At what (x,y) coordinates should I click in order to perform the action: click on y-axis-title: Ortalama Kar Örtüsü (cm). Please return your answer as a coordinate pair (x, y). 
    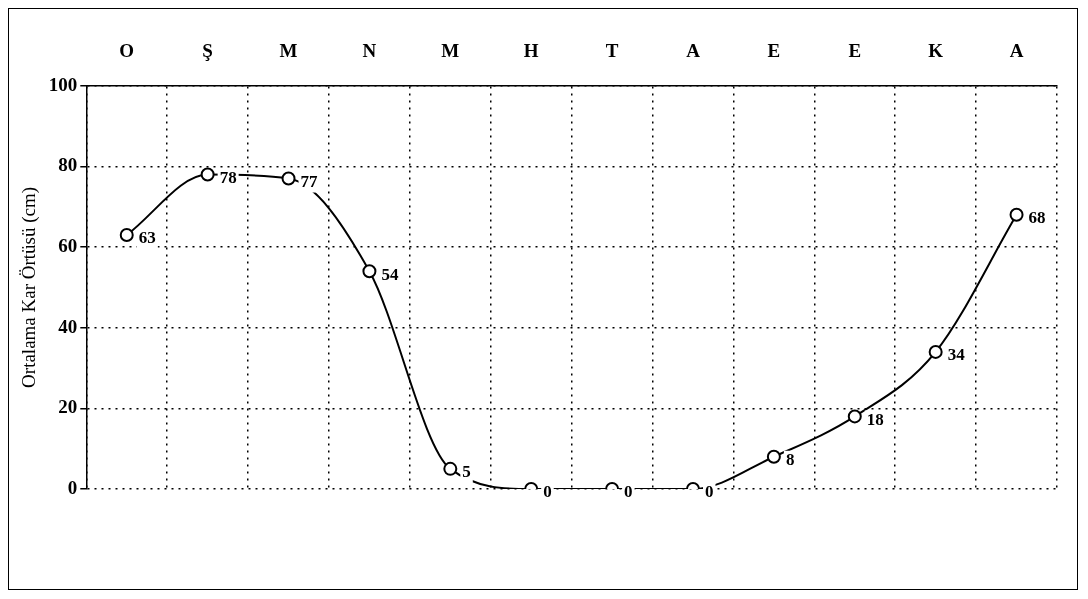
    Looking at the image, I should click on (29, 287).